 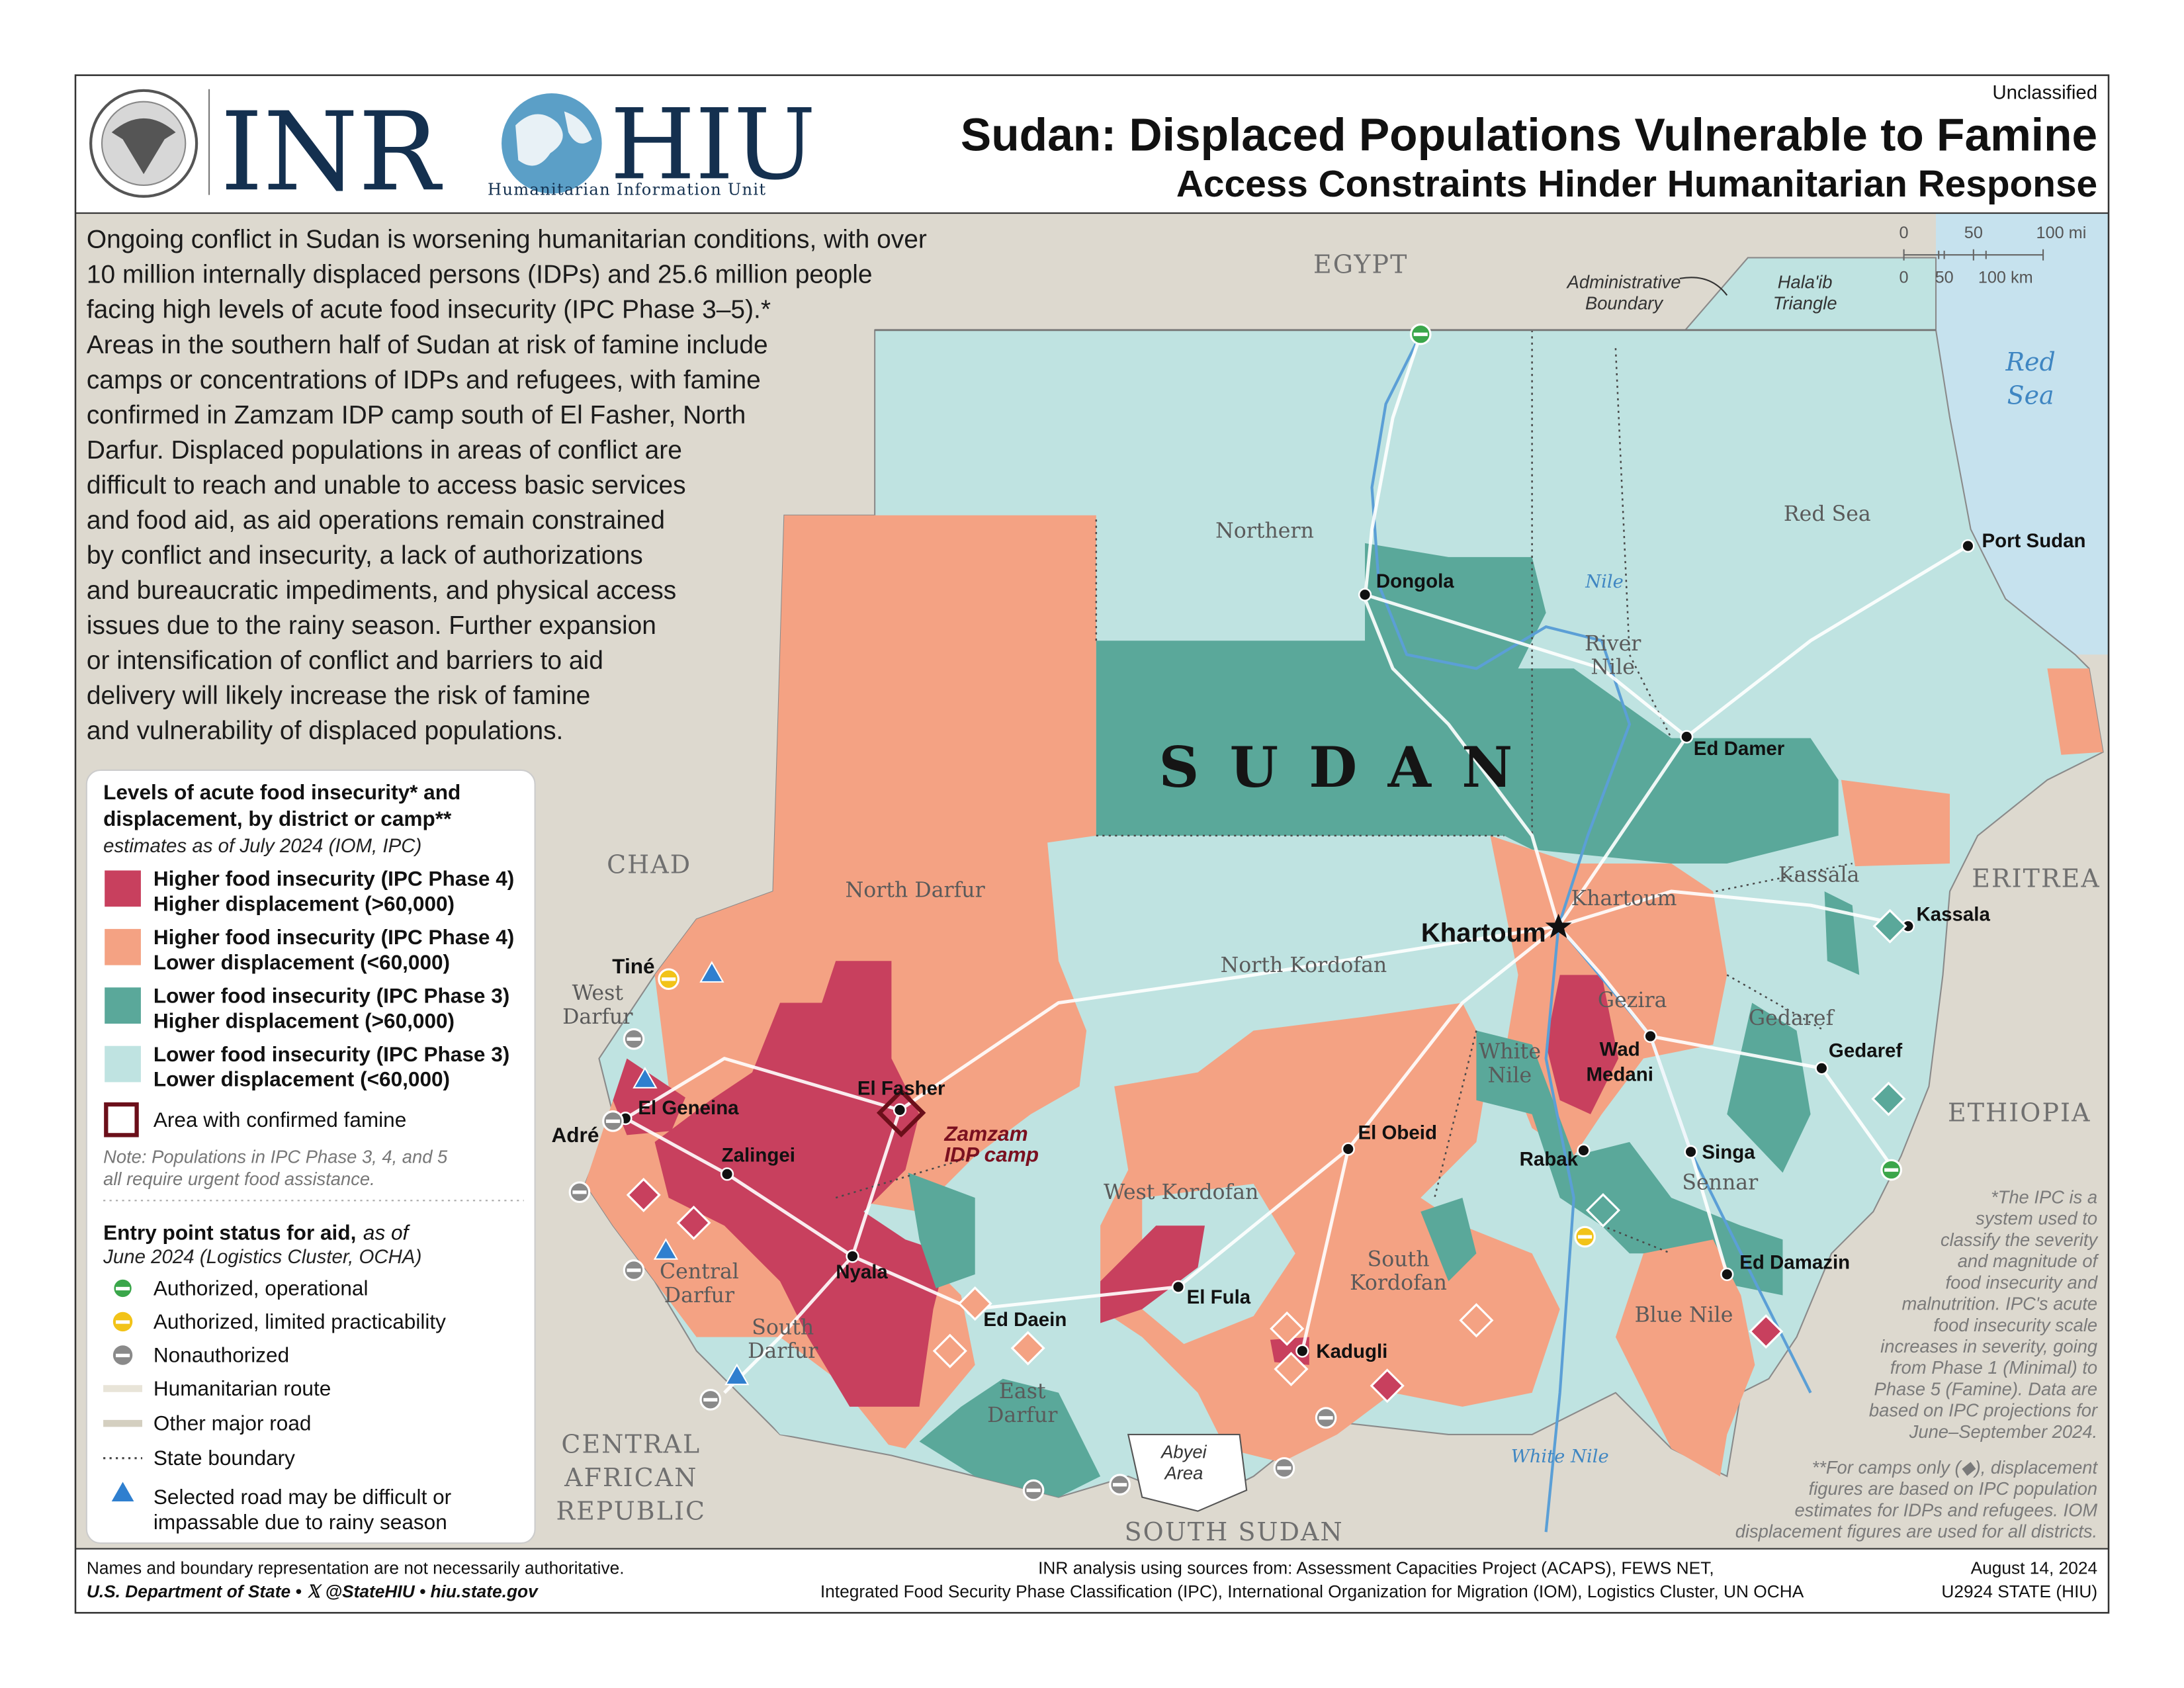 I want to click on footnote-ipc: malnutrition. IPC's acute, so click(x=1999, y=1304).